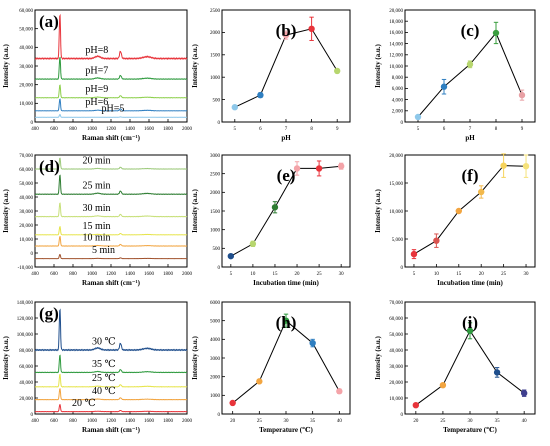 The height and width of the screenshot is (446, 550). Describe the element at coordinates (168, 129) in the screenshot. I see `x-tick-label: 1800` at that location.